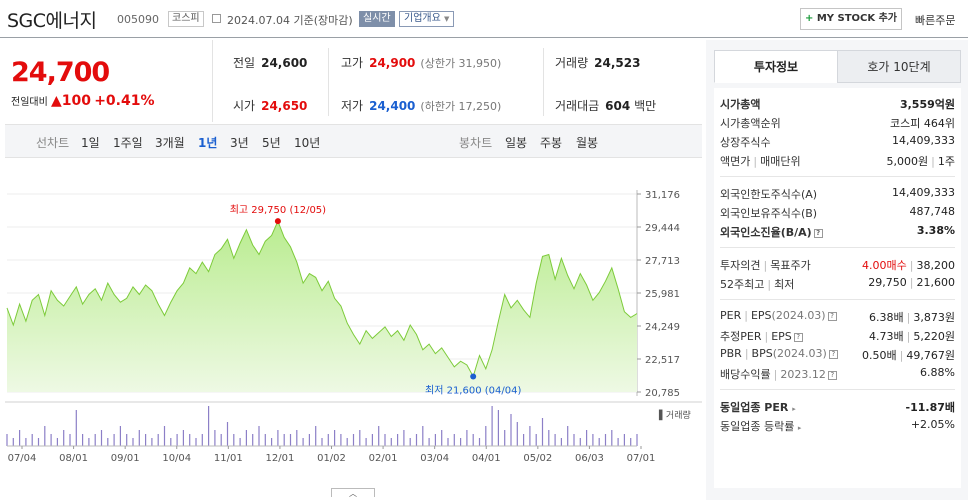 The width and height of the screenshot is (968, 500). Describe the element at coordinates (735, 161) in the screenshot. I see `face-label: 액면가` at that location.